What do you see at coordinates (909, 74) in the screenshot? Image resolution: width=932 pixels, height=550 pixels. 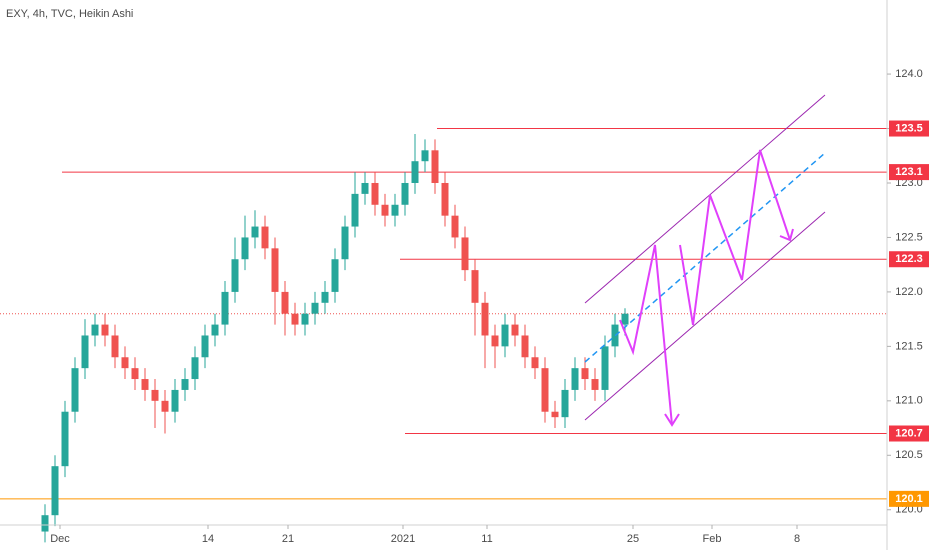 I see `y-tick-label: 124.0` at bounding box center [909, 74].